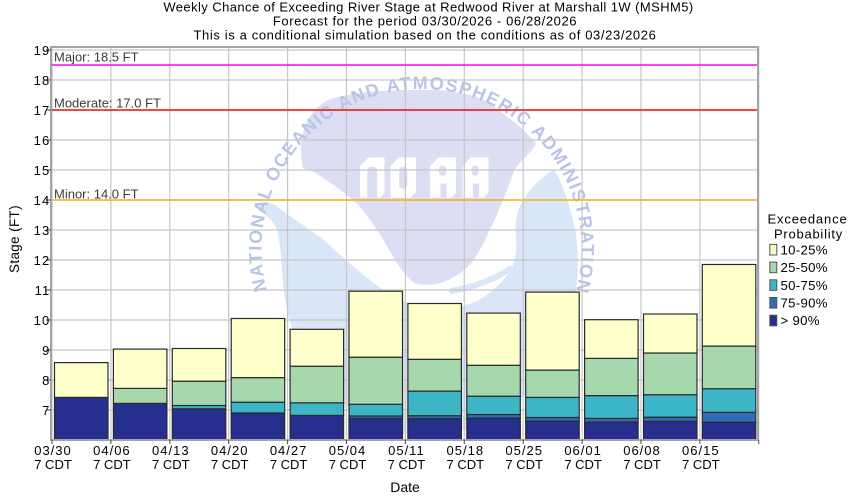  I want to click on svg-text: Stage (FT), so click(14, 239).